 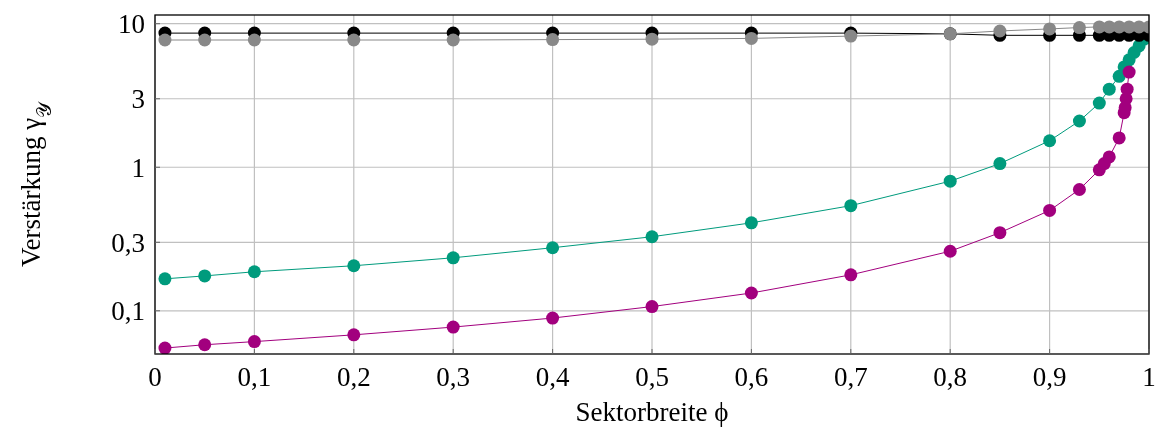 What do you see at coordinates (1049, 377) in the screenshot?
I see `x-tick-label: 0,9` at bounding box center [1049, 377].